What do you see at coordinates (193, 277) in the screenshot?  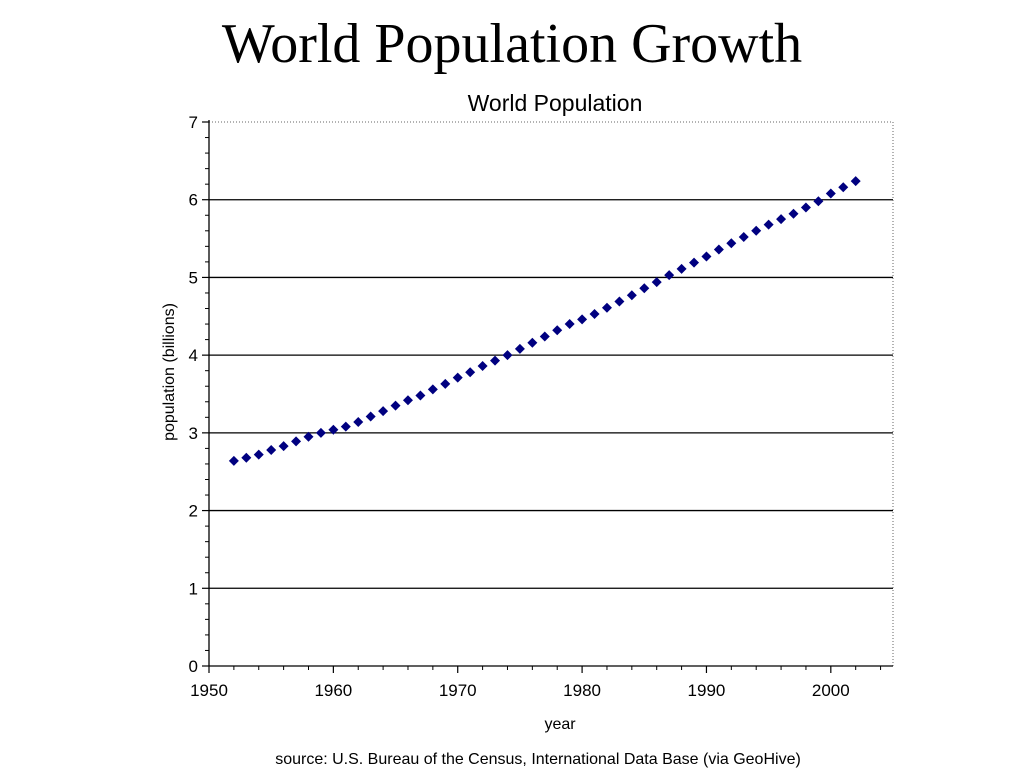 I see `y-tick-label: 5` at bounding box center [193, 277].